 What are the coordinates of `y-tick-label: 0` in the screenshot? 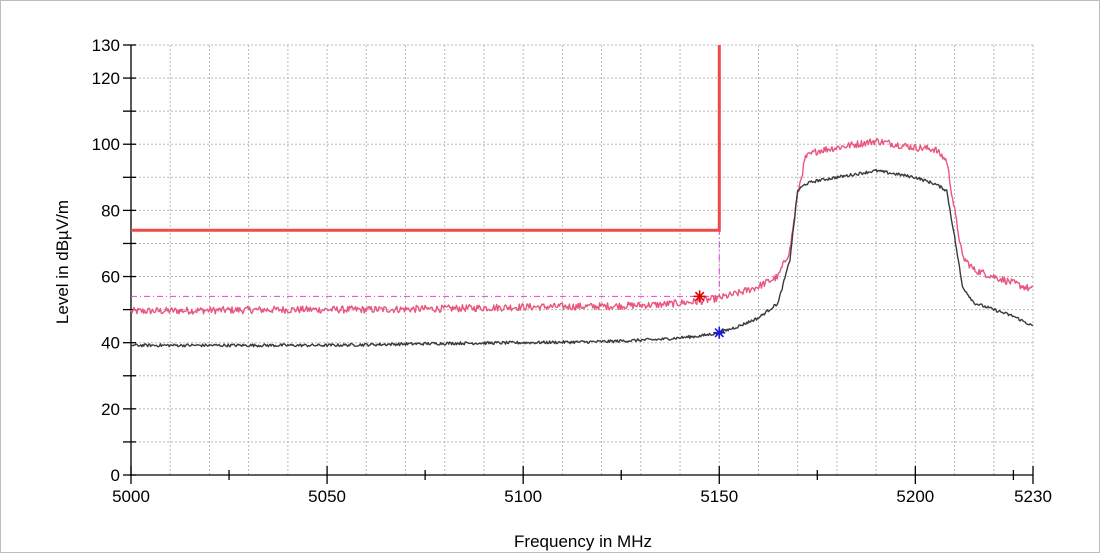 It's located at (115, 475).